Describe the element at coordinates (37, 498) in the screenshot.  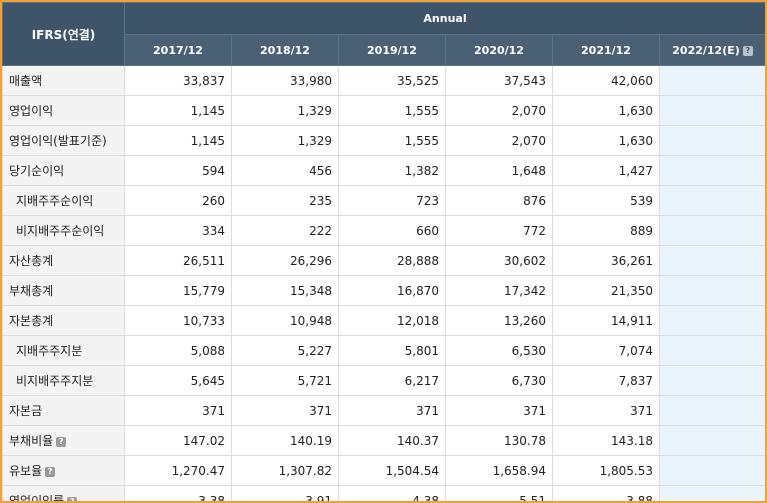
I see `row-label: 영업이익률` at that location.